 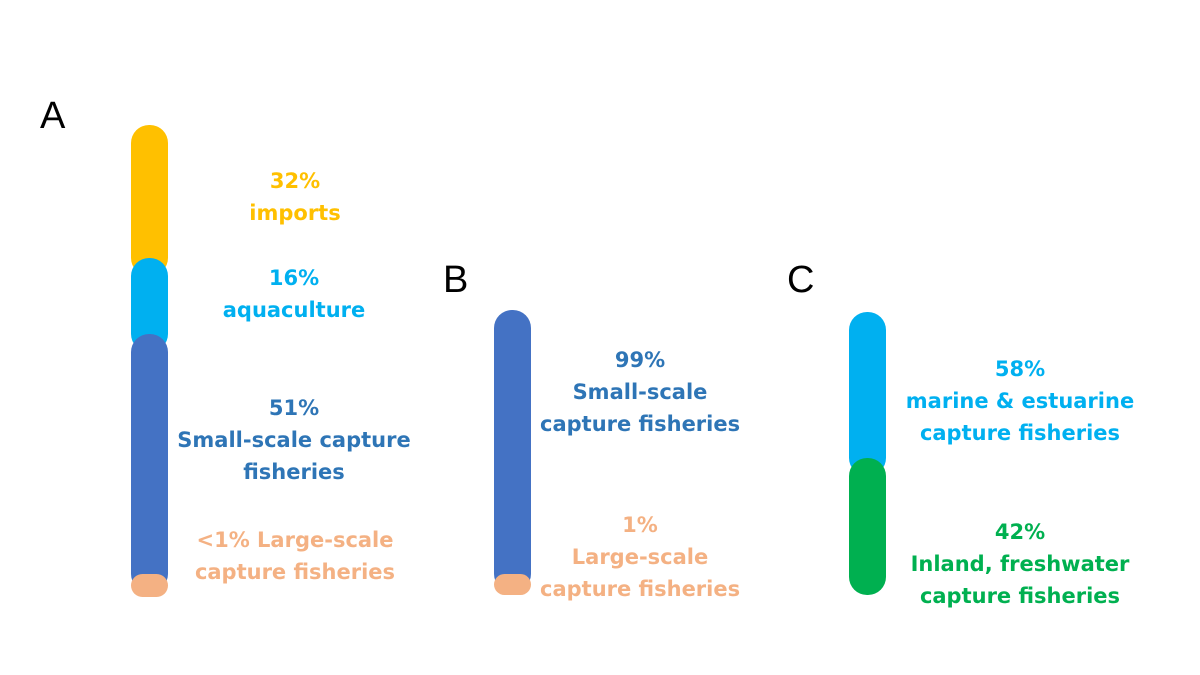 What do you see at coordinates (53, 116) in the screenshot?
I see `panel-letter-a: A` at bounding box center [53, 116].